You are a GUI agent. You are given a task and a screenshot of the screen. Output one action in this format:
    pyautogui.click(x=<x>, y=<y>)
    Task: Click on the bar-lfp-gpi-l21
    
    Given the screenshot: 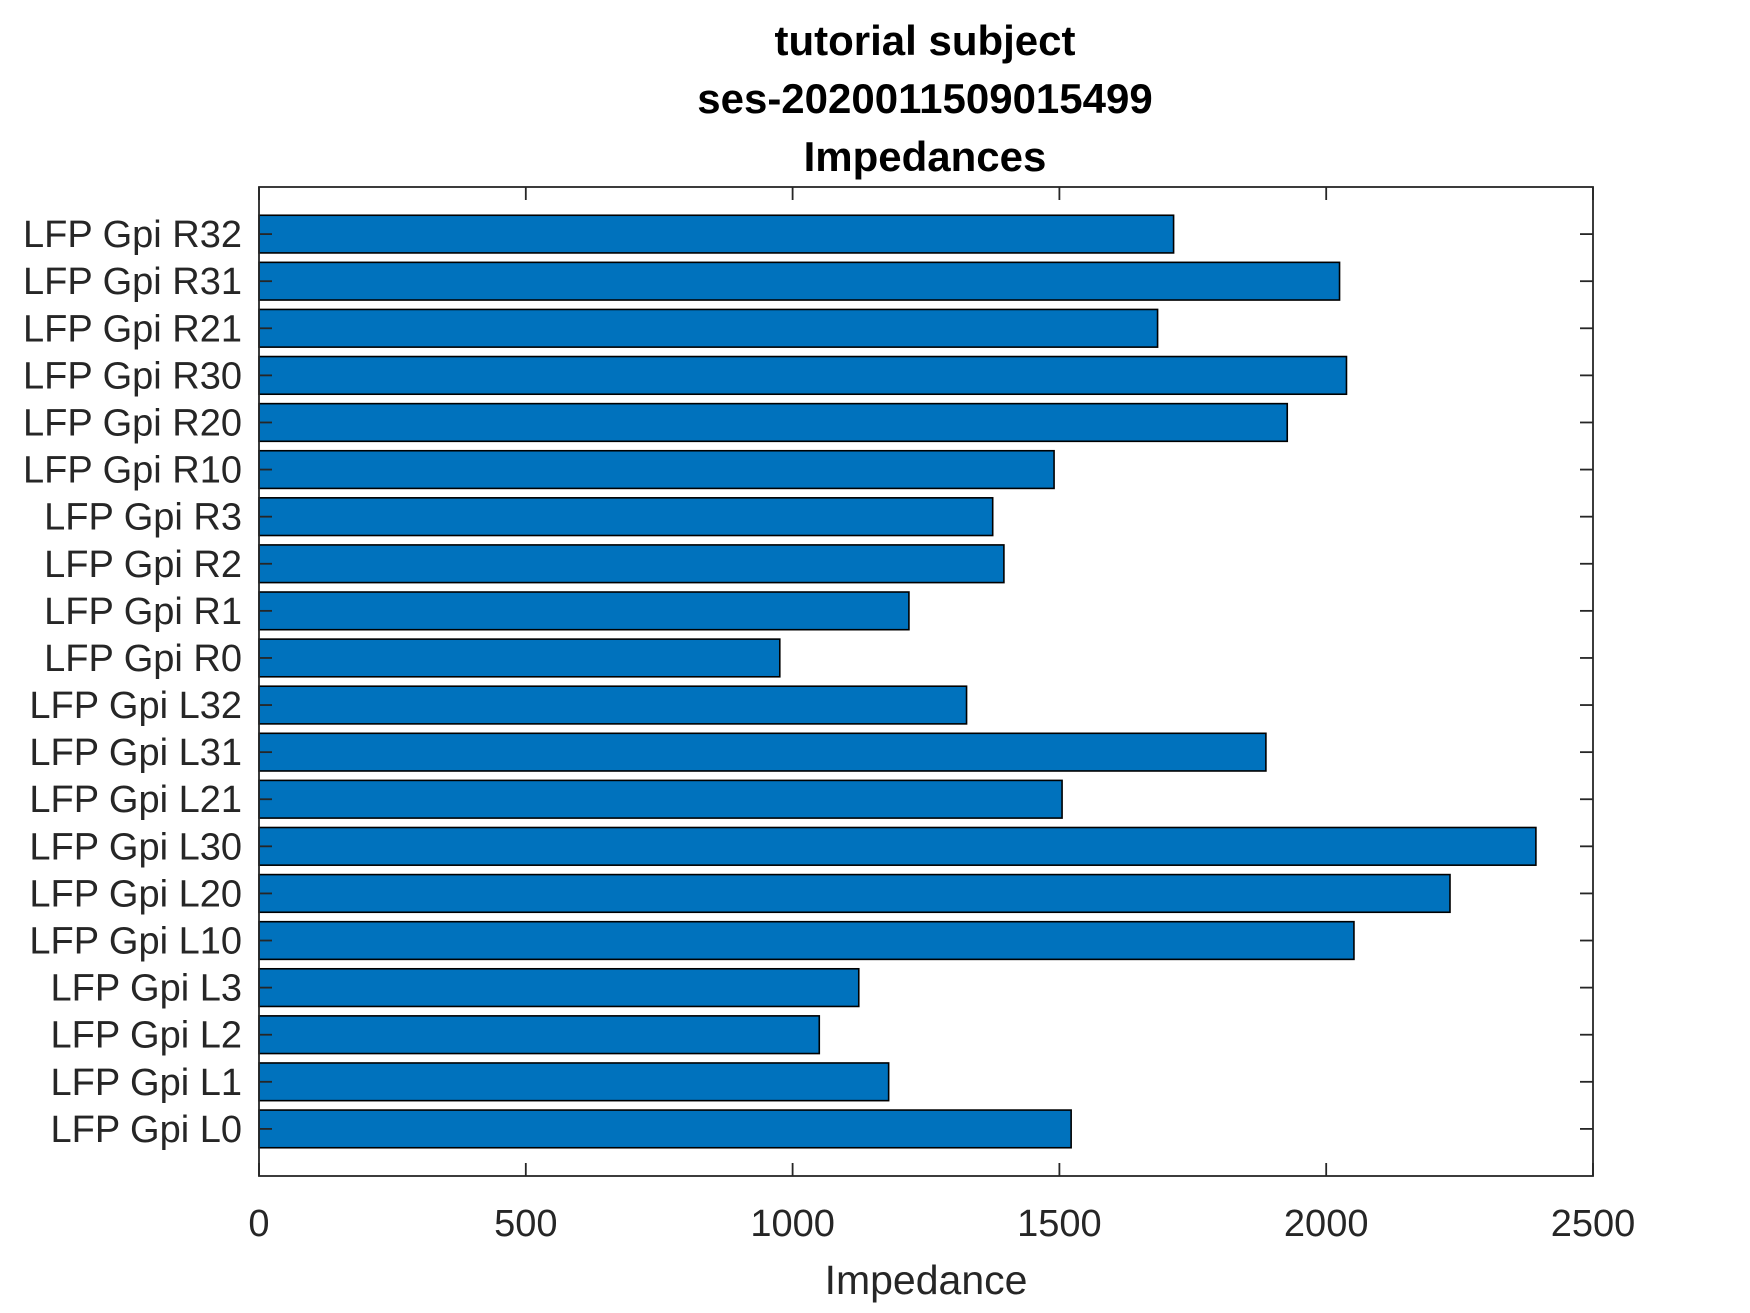 What is the action you would take?
    pyautogui.click(x=660, y=799)
    